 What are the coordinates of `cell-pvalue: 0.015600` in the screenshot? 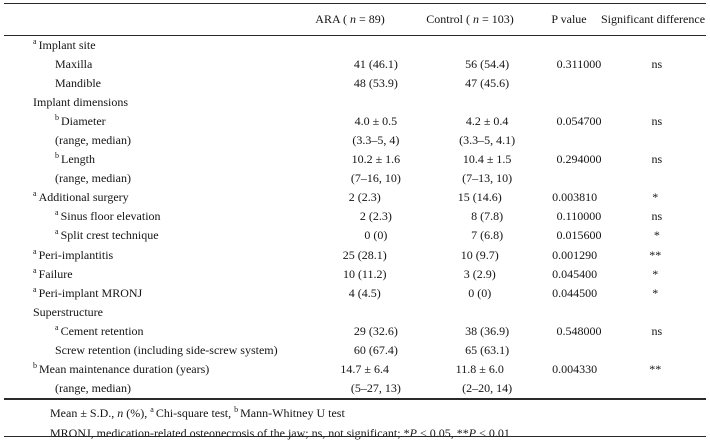 It's located at (579, 235).